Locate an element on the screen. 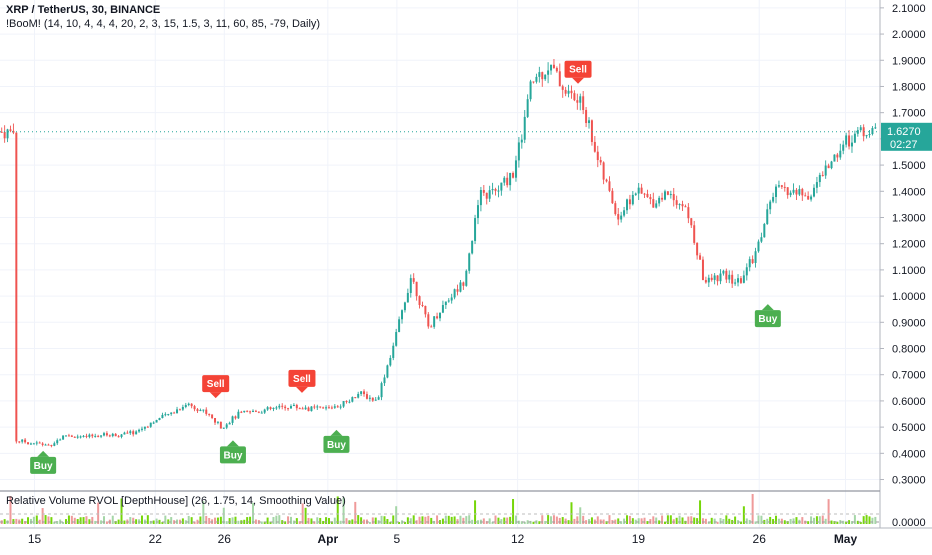 This screenshot has height=555, width=932. sell-label-text: Sell is located at coordinates (216, 384).